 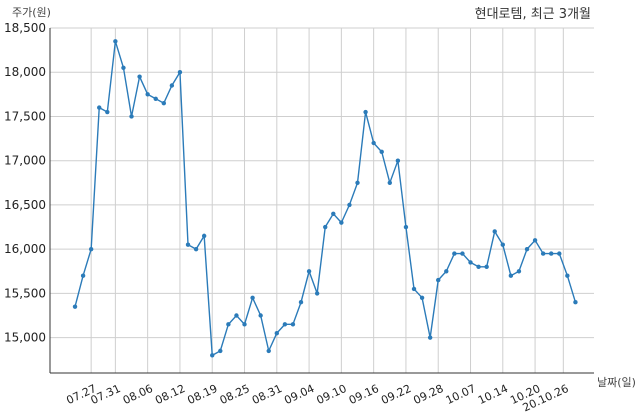 What do you see at coordinates (25, 28) in the screenshot?
I see `y-tick-label: 18,500` at bounding box center [25, 28].